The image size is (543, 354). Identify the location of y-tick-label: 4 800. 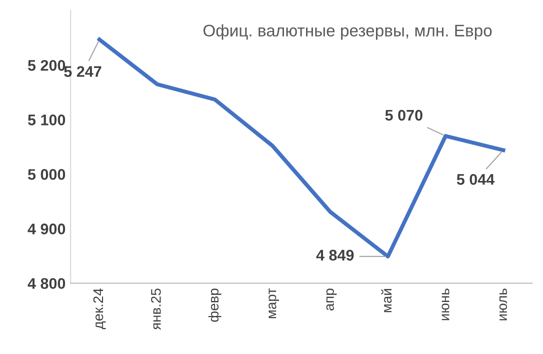
(47, 283).